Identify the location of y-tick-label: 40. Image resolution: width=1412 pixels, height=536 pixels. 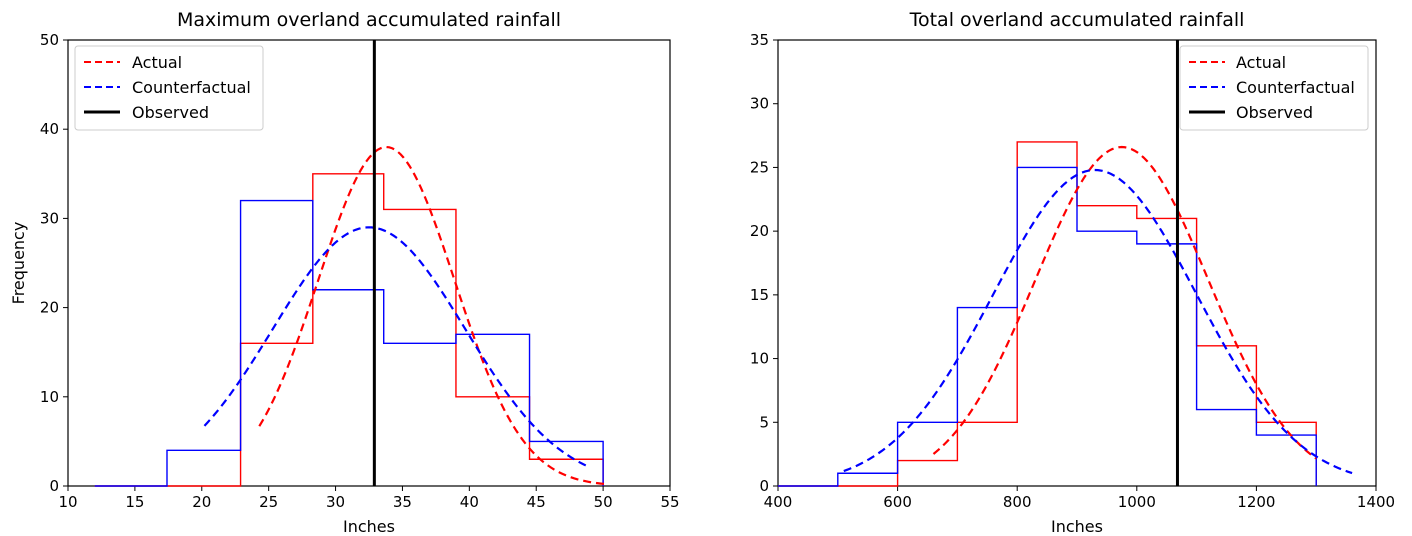
(49, 129).